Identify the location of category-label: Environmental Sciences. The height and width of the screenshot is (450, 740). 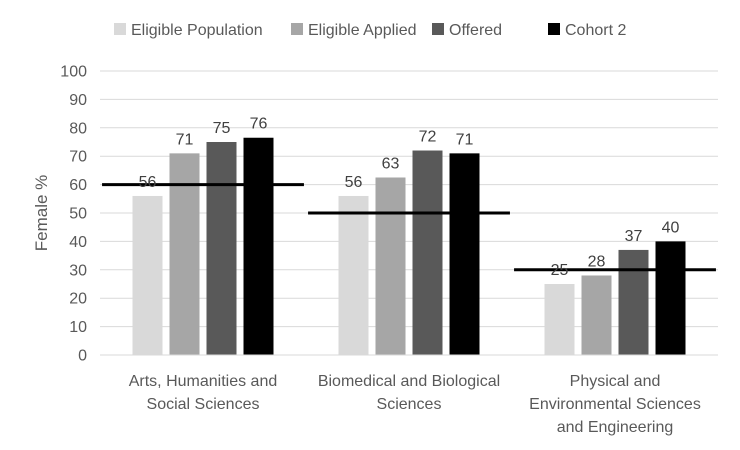
(615, 404).